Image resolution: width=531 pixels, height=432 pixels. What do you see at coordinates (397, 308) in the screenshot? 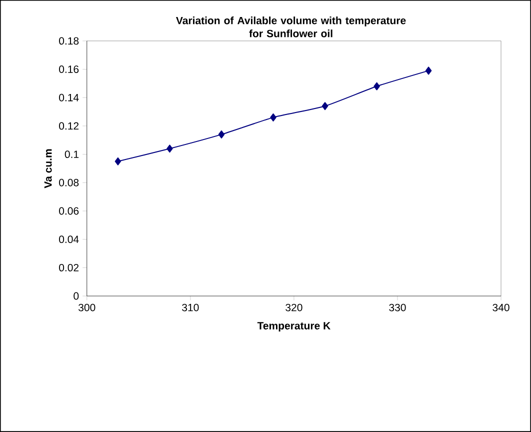
I see `x-tick-label: 330` at bounding box center [397, 308].